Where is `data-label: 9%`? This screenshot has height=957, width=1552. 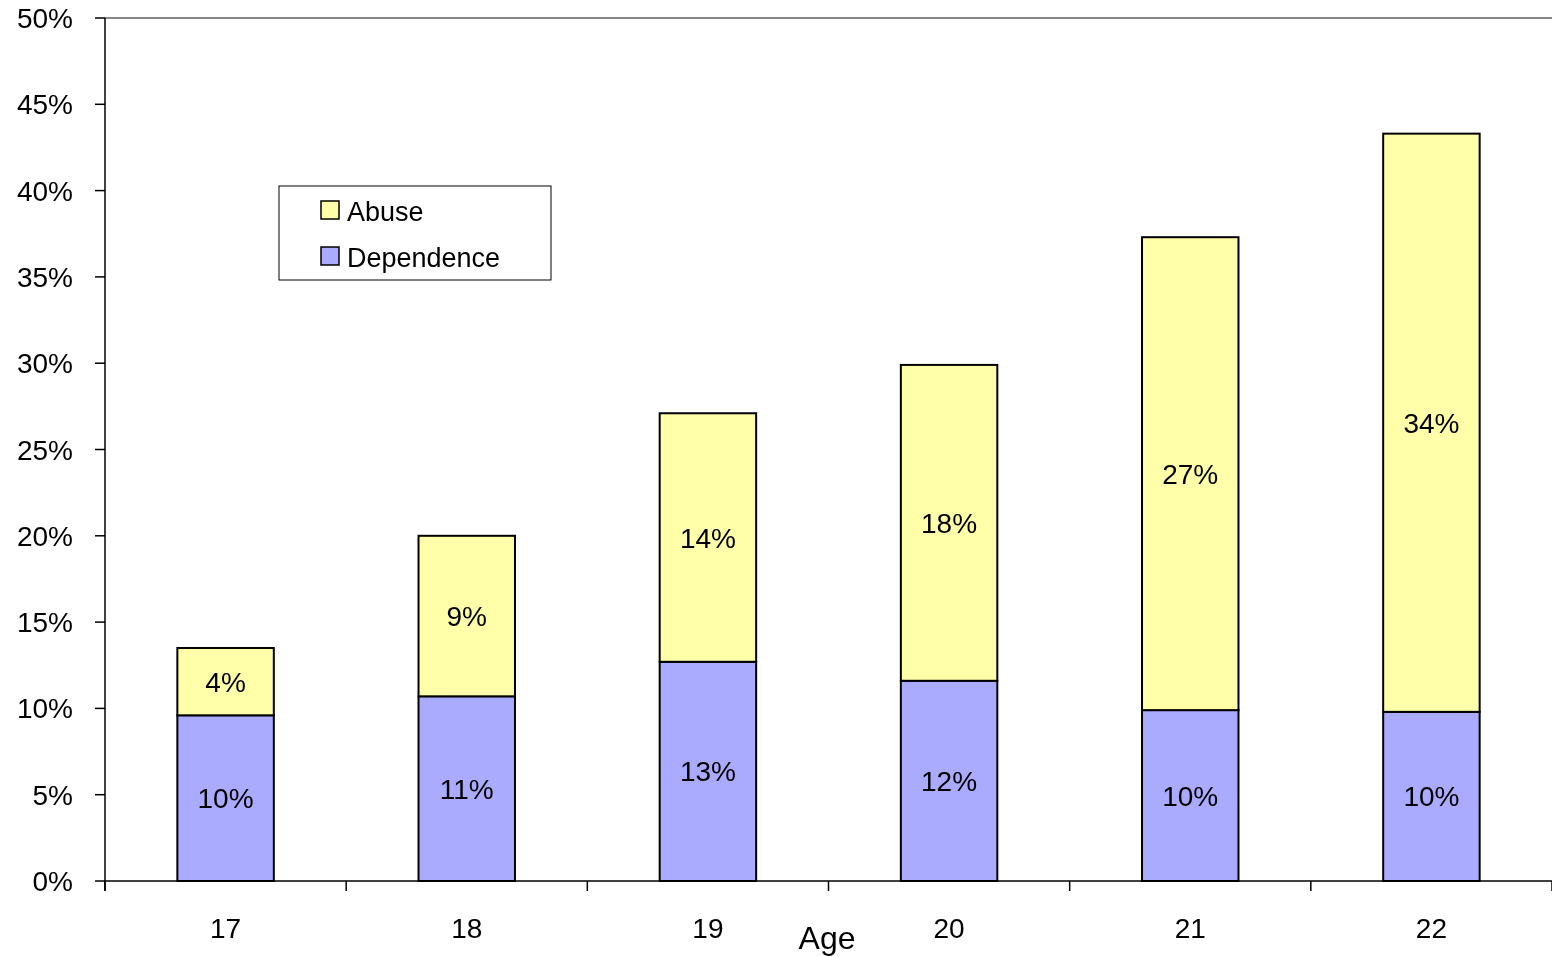
data-label: 9% is located at coordinates (466, 617).